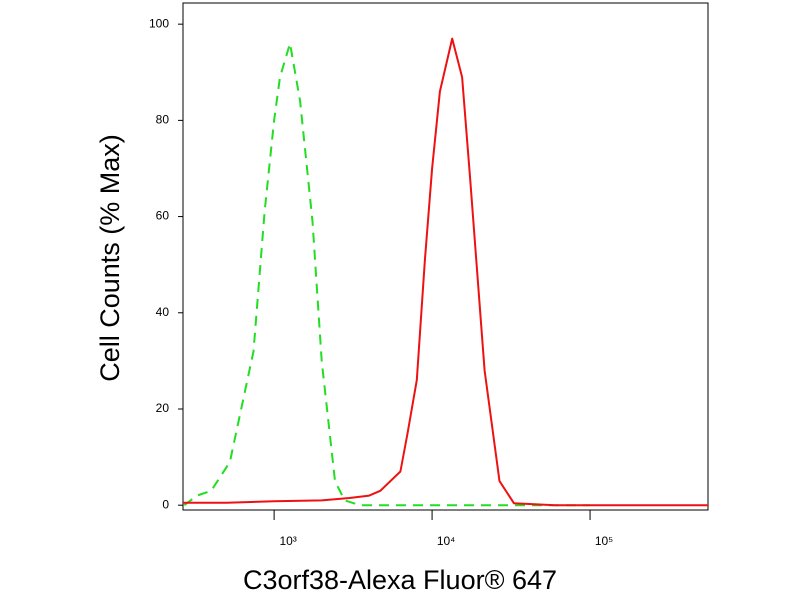 The image size is (800, 600). I want to click on y-axis-title: Cell Counts (% Max), so click(110, 258).